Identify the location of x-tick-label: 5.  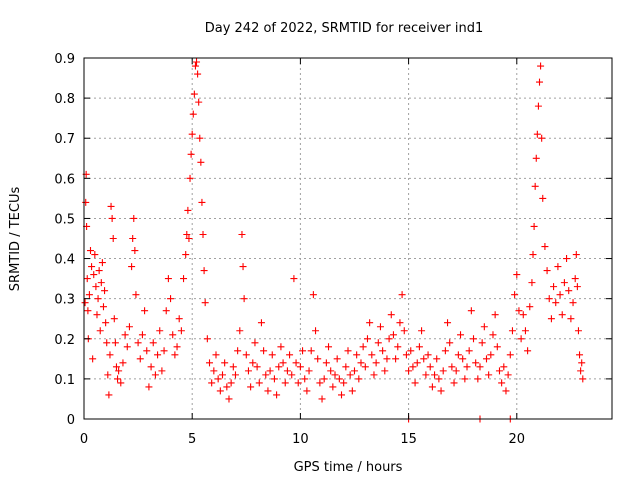
(192, 439).